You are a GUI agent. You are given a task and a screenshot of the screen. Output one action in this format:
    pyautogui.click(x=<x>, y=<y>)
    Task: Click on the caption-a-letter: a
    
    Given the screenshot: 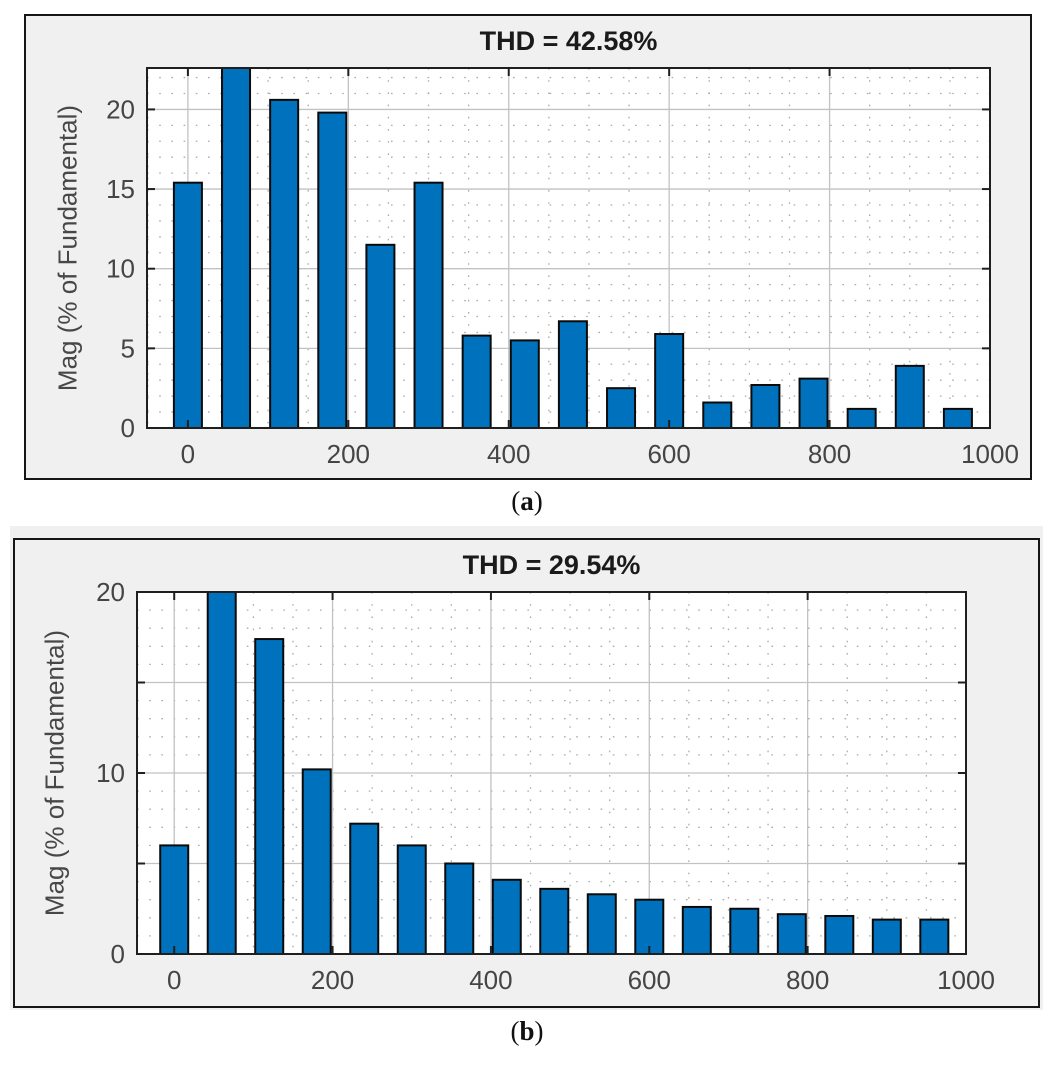 What is the action you would take?
    pyautogui.click(x=527, y=501)
    